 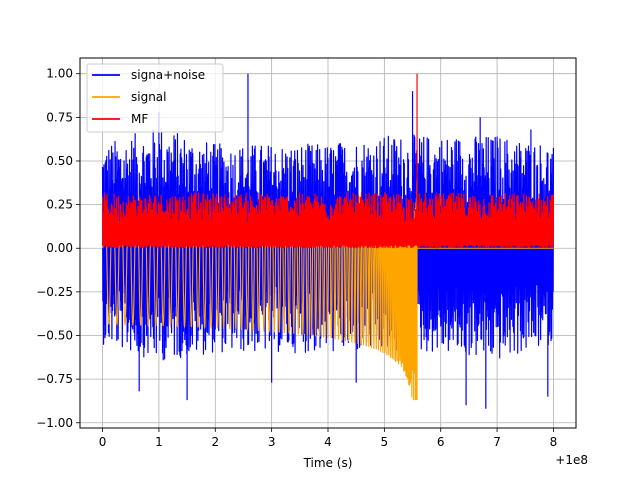 I want to click on y-tick-label: −1.00, so click(x=54, y=423).